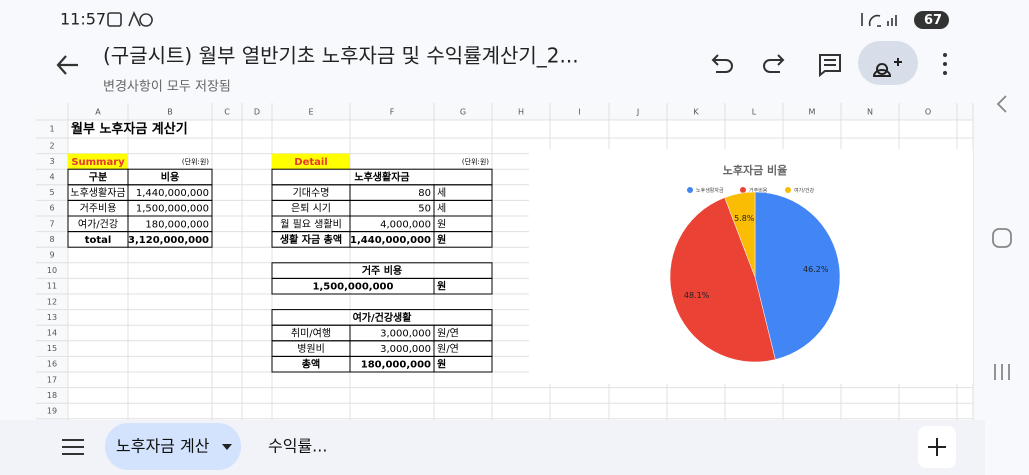 This screenshot has width=1029, height=475. I want to click on back-button, so click(67, 65).